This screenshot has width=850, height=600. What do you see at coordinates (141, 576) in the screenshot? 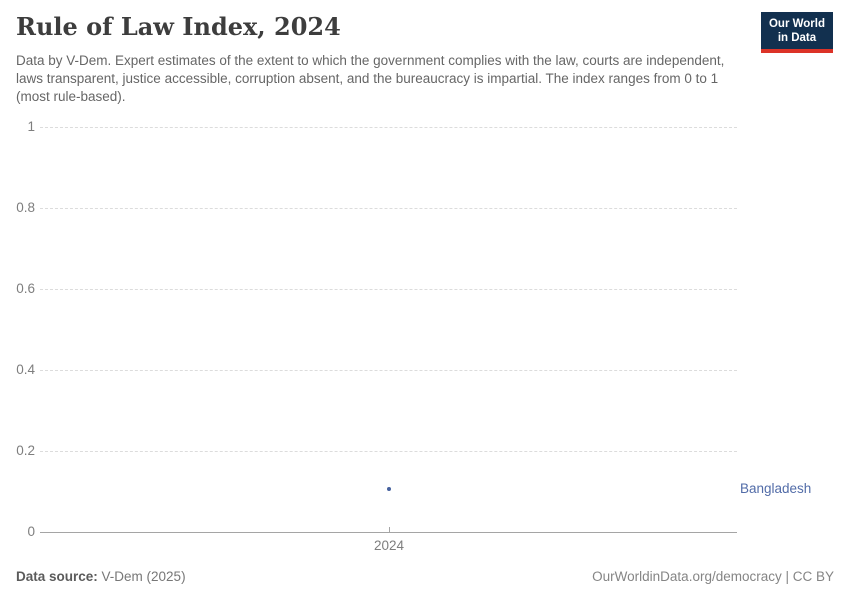
I see `data-source-value: V-Dem (2025)` at bounding box center [141, 576].